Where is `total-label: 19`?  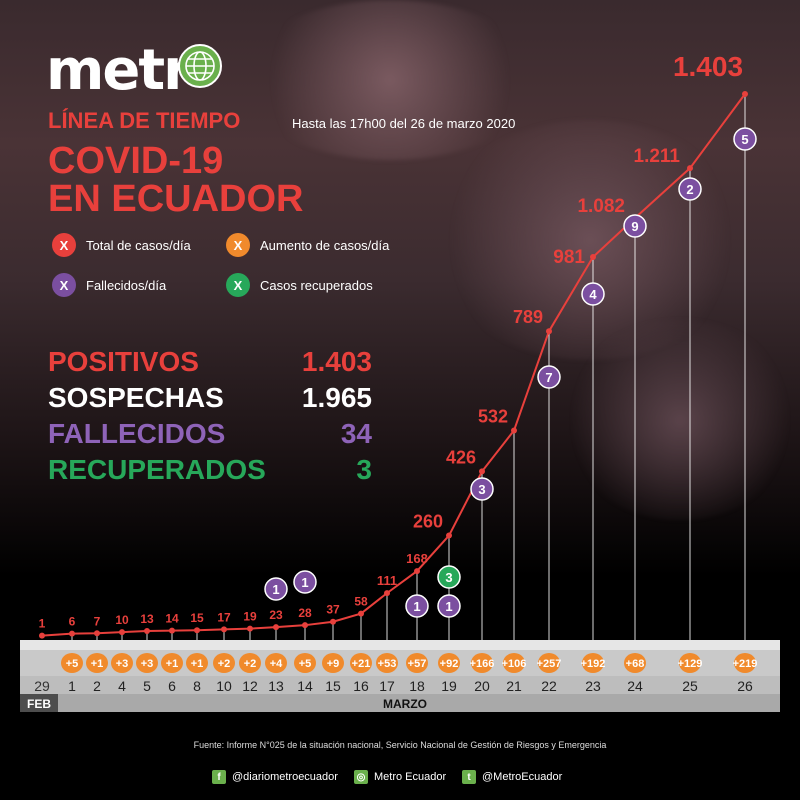
total-label: 19 is located at coordinates (250, 617).